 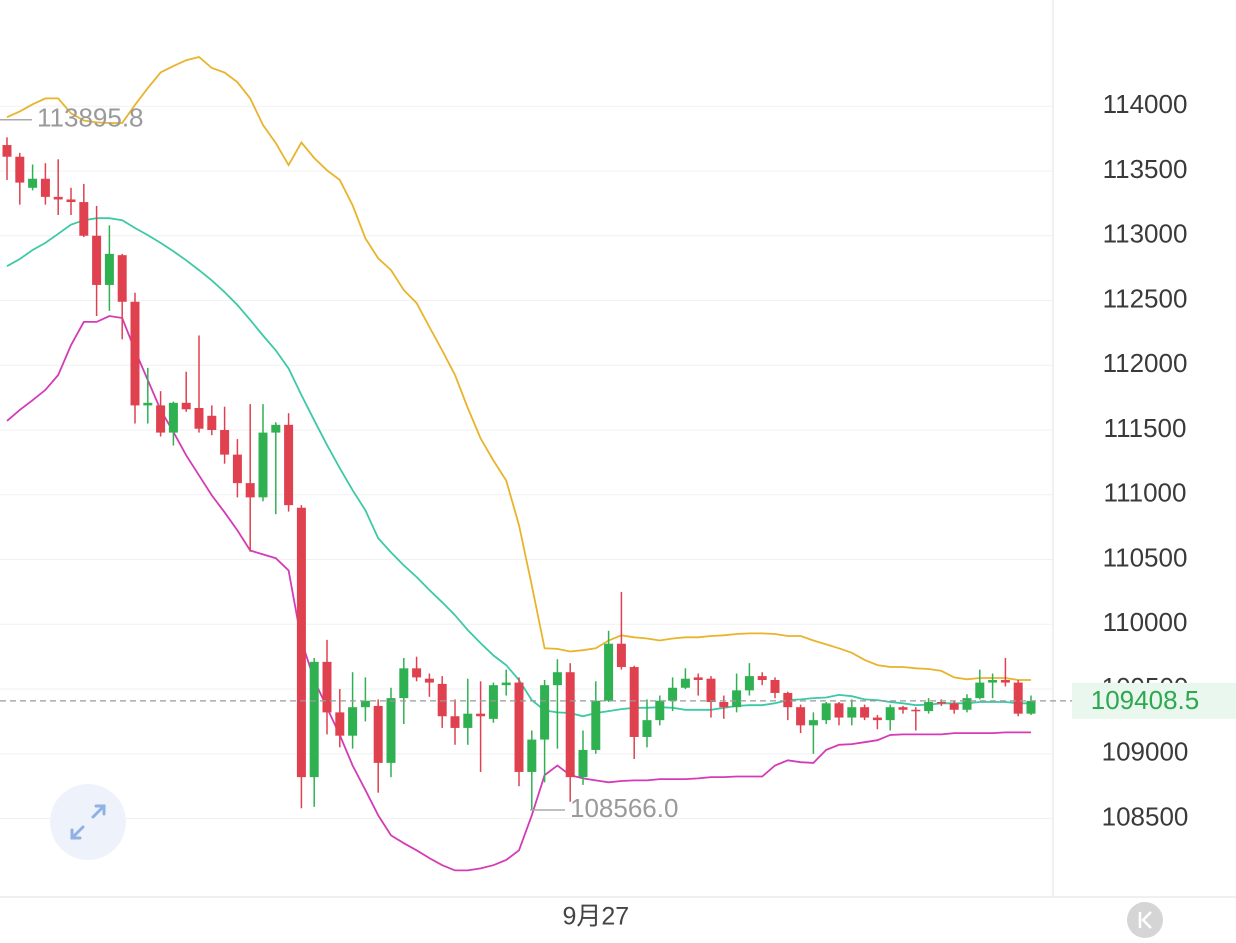 I want to click on y-tick-label: 109000, so click(x=1145, y=752).